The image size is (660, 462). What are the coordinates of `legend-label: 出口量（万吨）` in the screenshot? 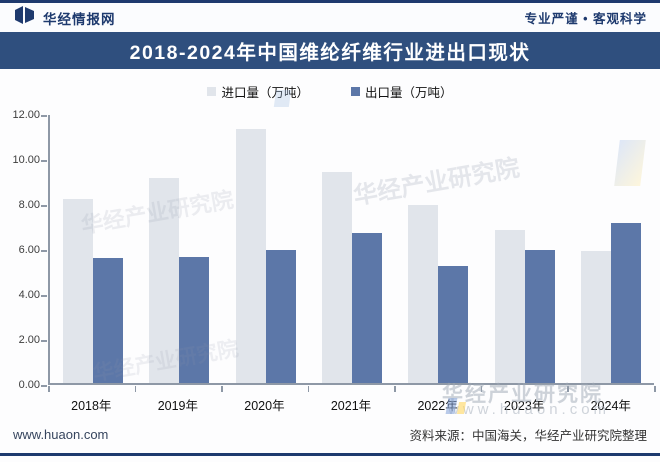 It's located at (409, 92).